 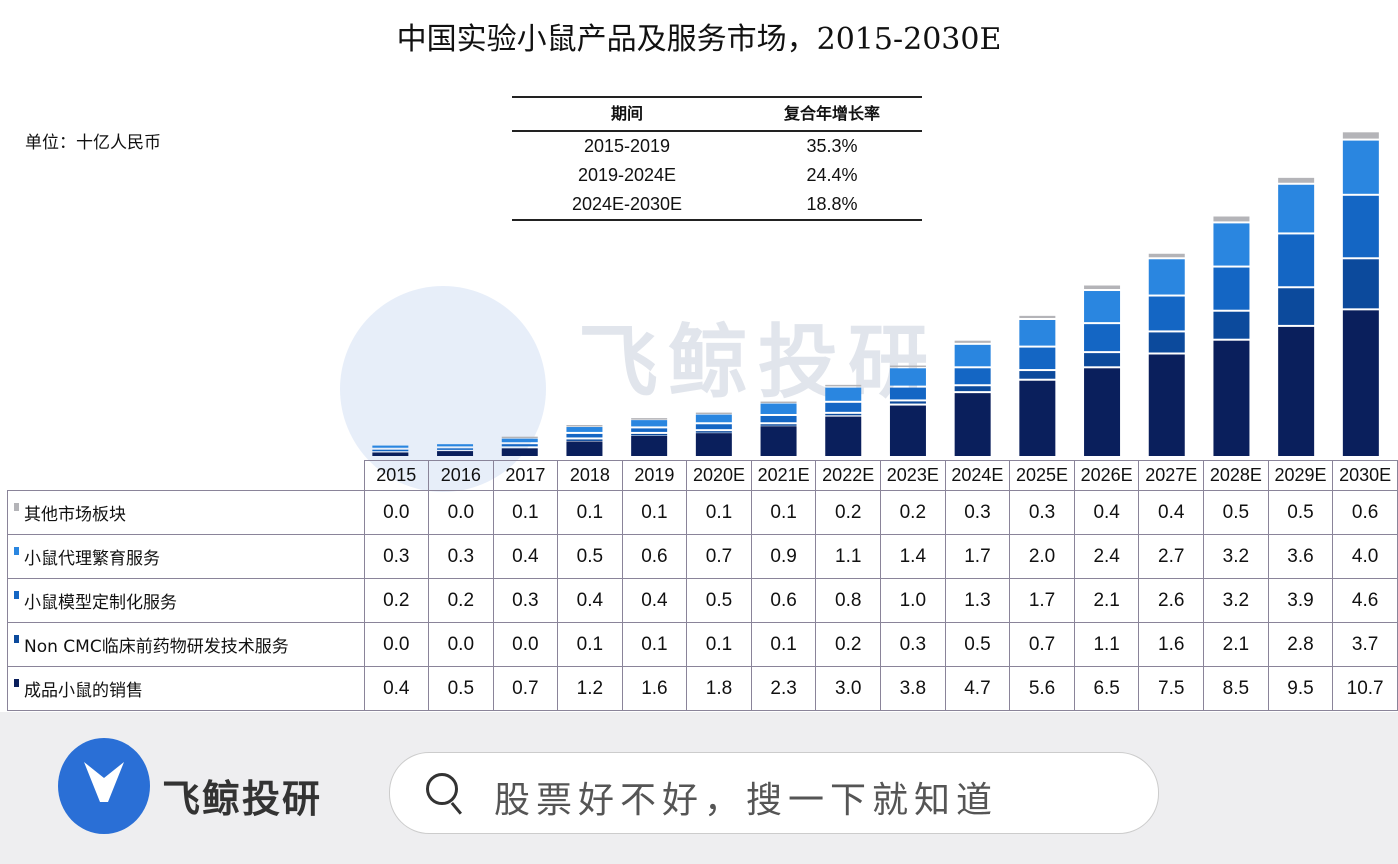 What do you see at coordinates (1042, 688) in the screenshot?
I see `value-cell: 5.6` at bounding box center [1042, 688].